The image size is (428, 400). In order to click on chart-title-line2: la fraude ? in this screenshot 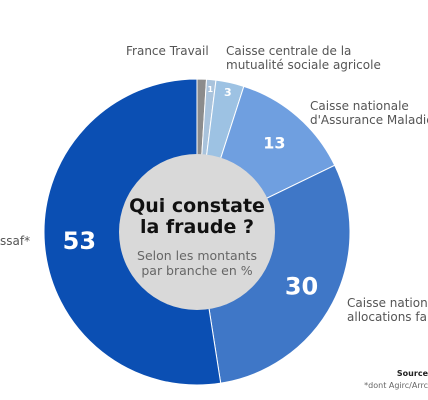, I will do `click(197, 227)`.